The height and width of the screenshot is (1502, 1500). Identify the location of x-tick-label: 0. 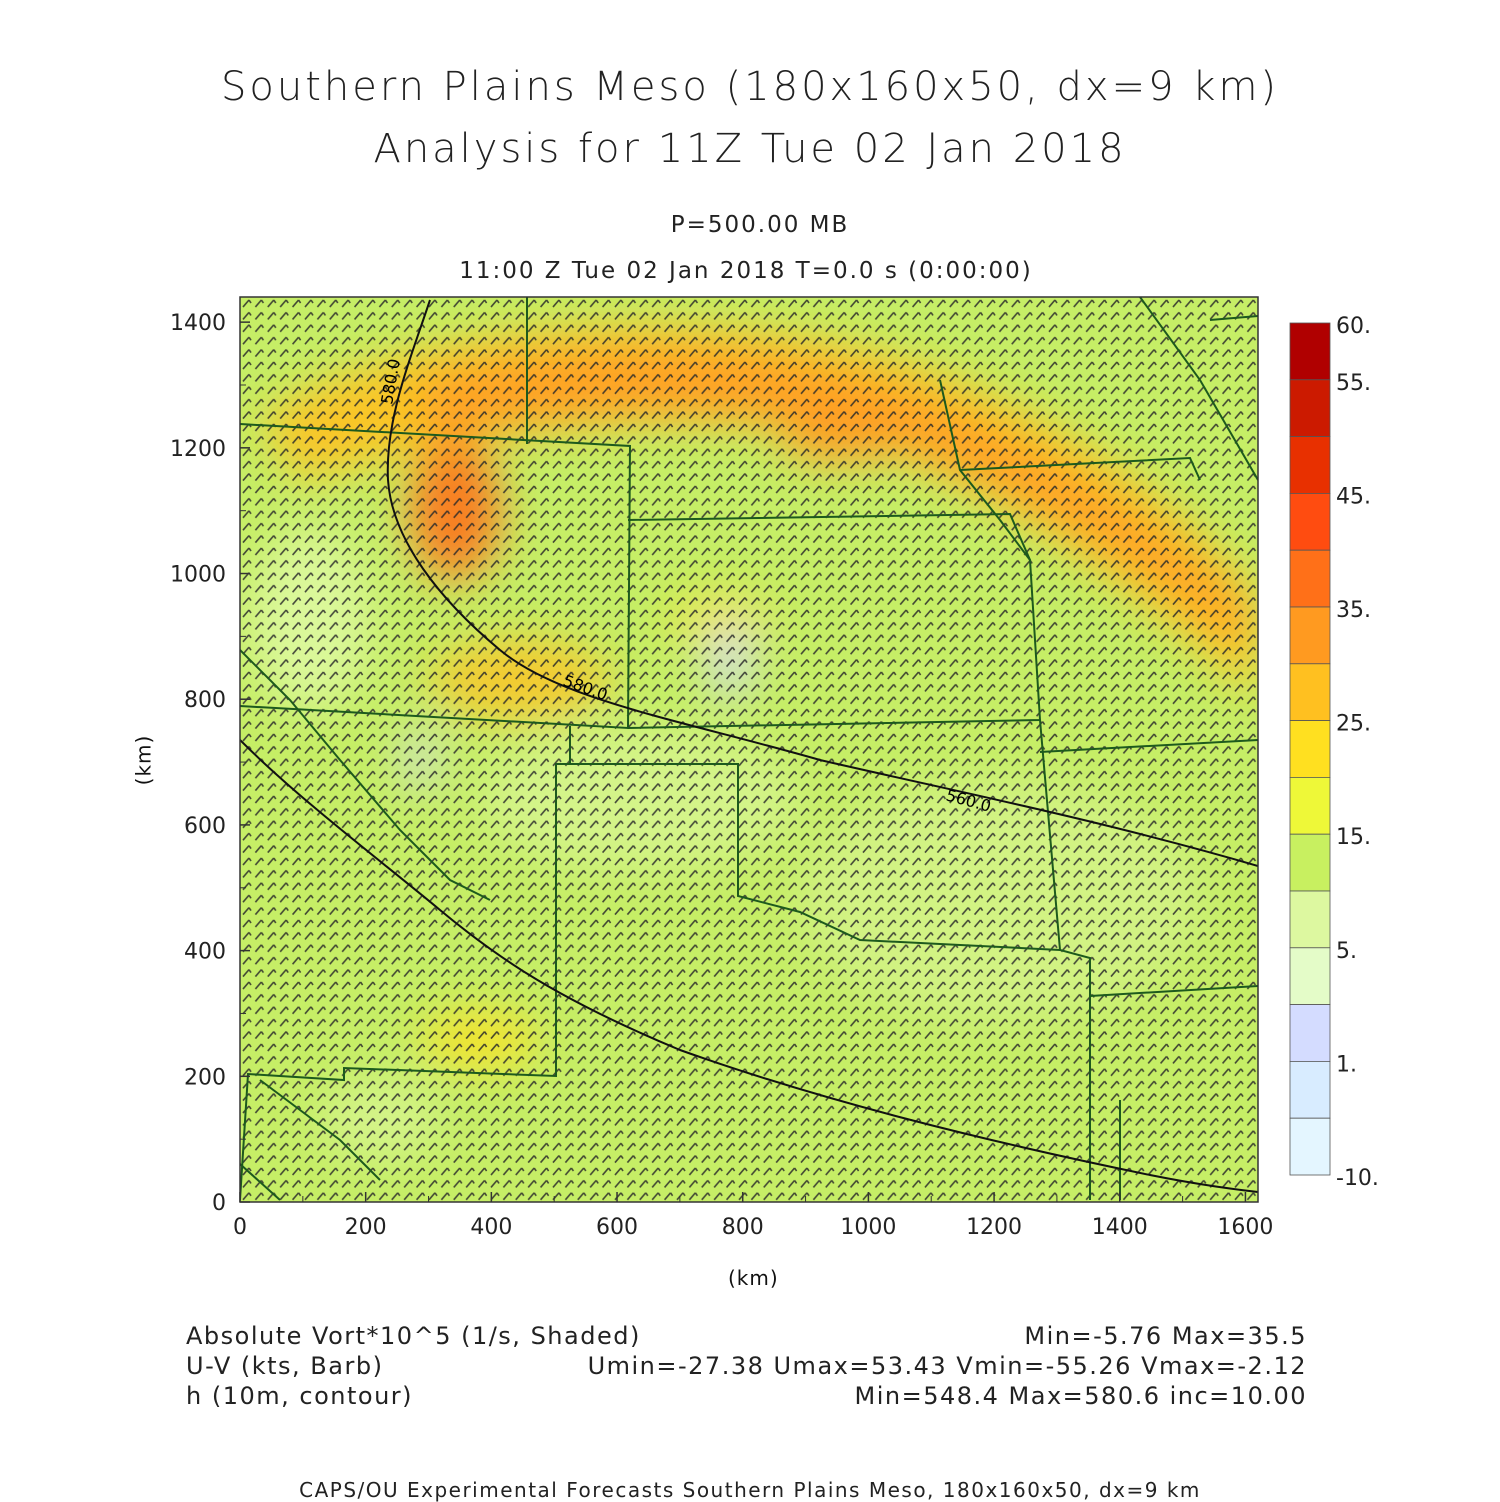
(240, 1227).